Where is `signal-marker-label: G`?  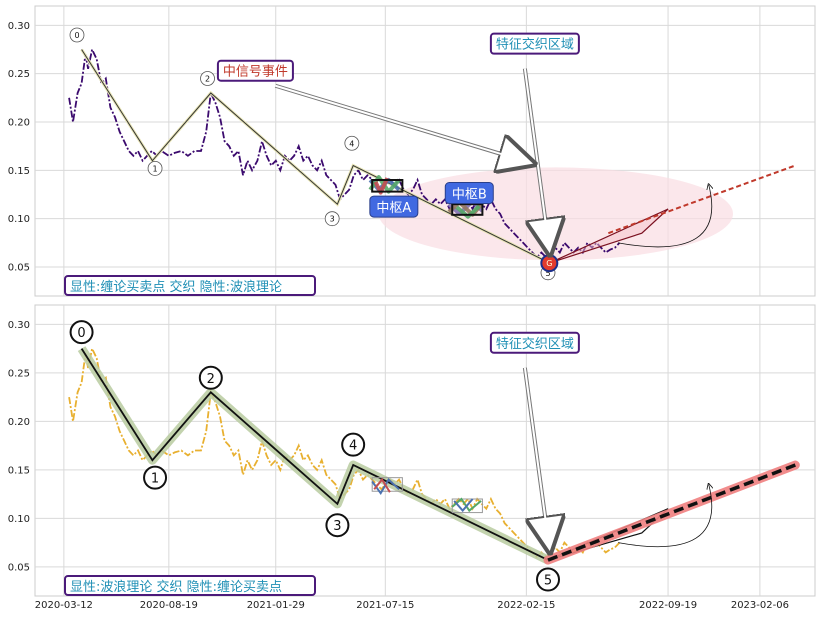
signal-marker-label: G is located at coordinates (549, 263).